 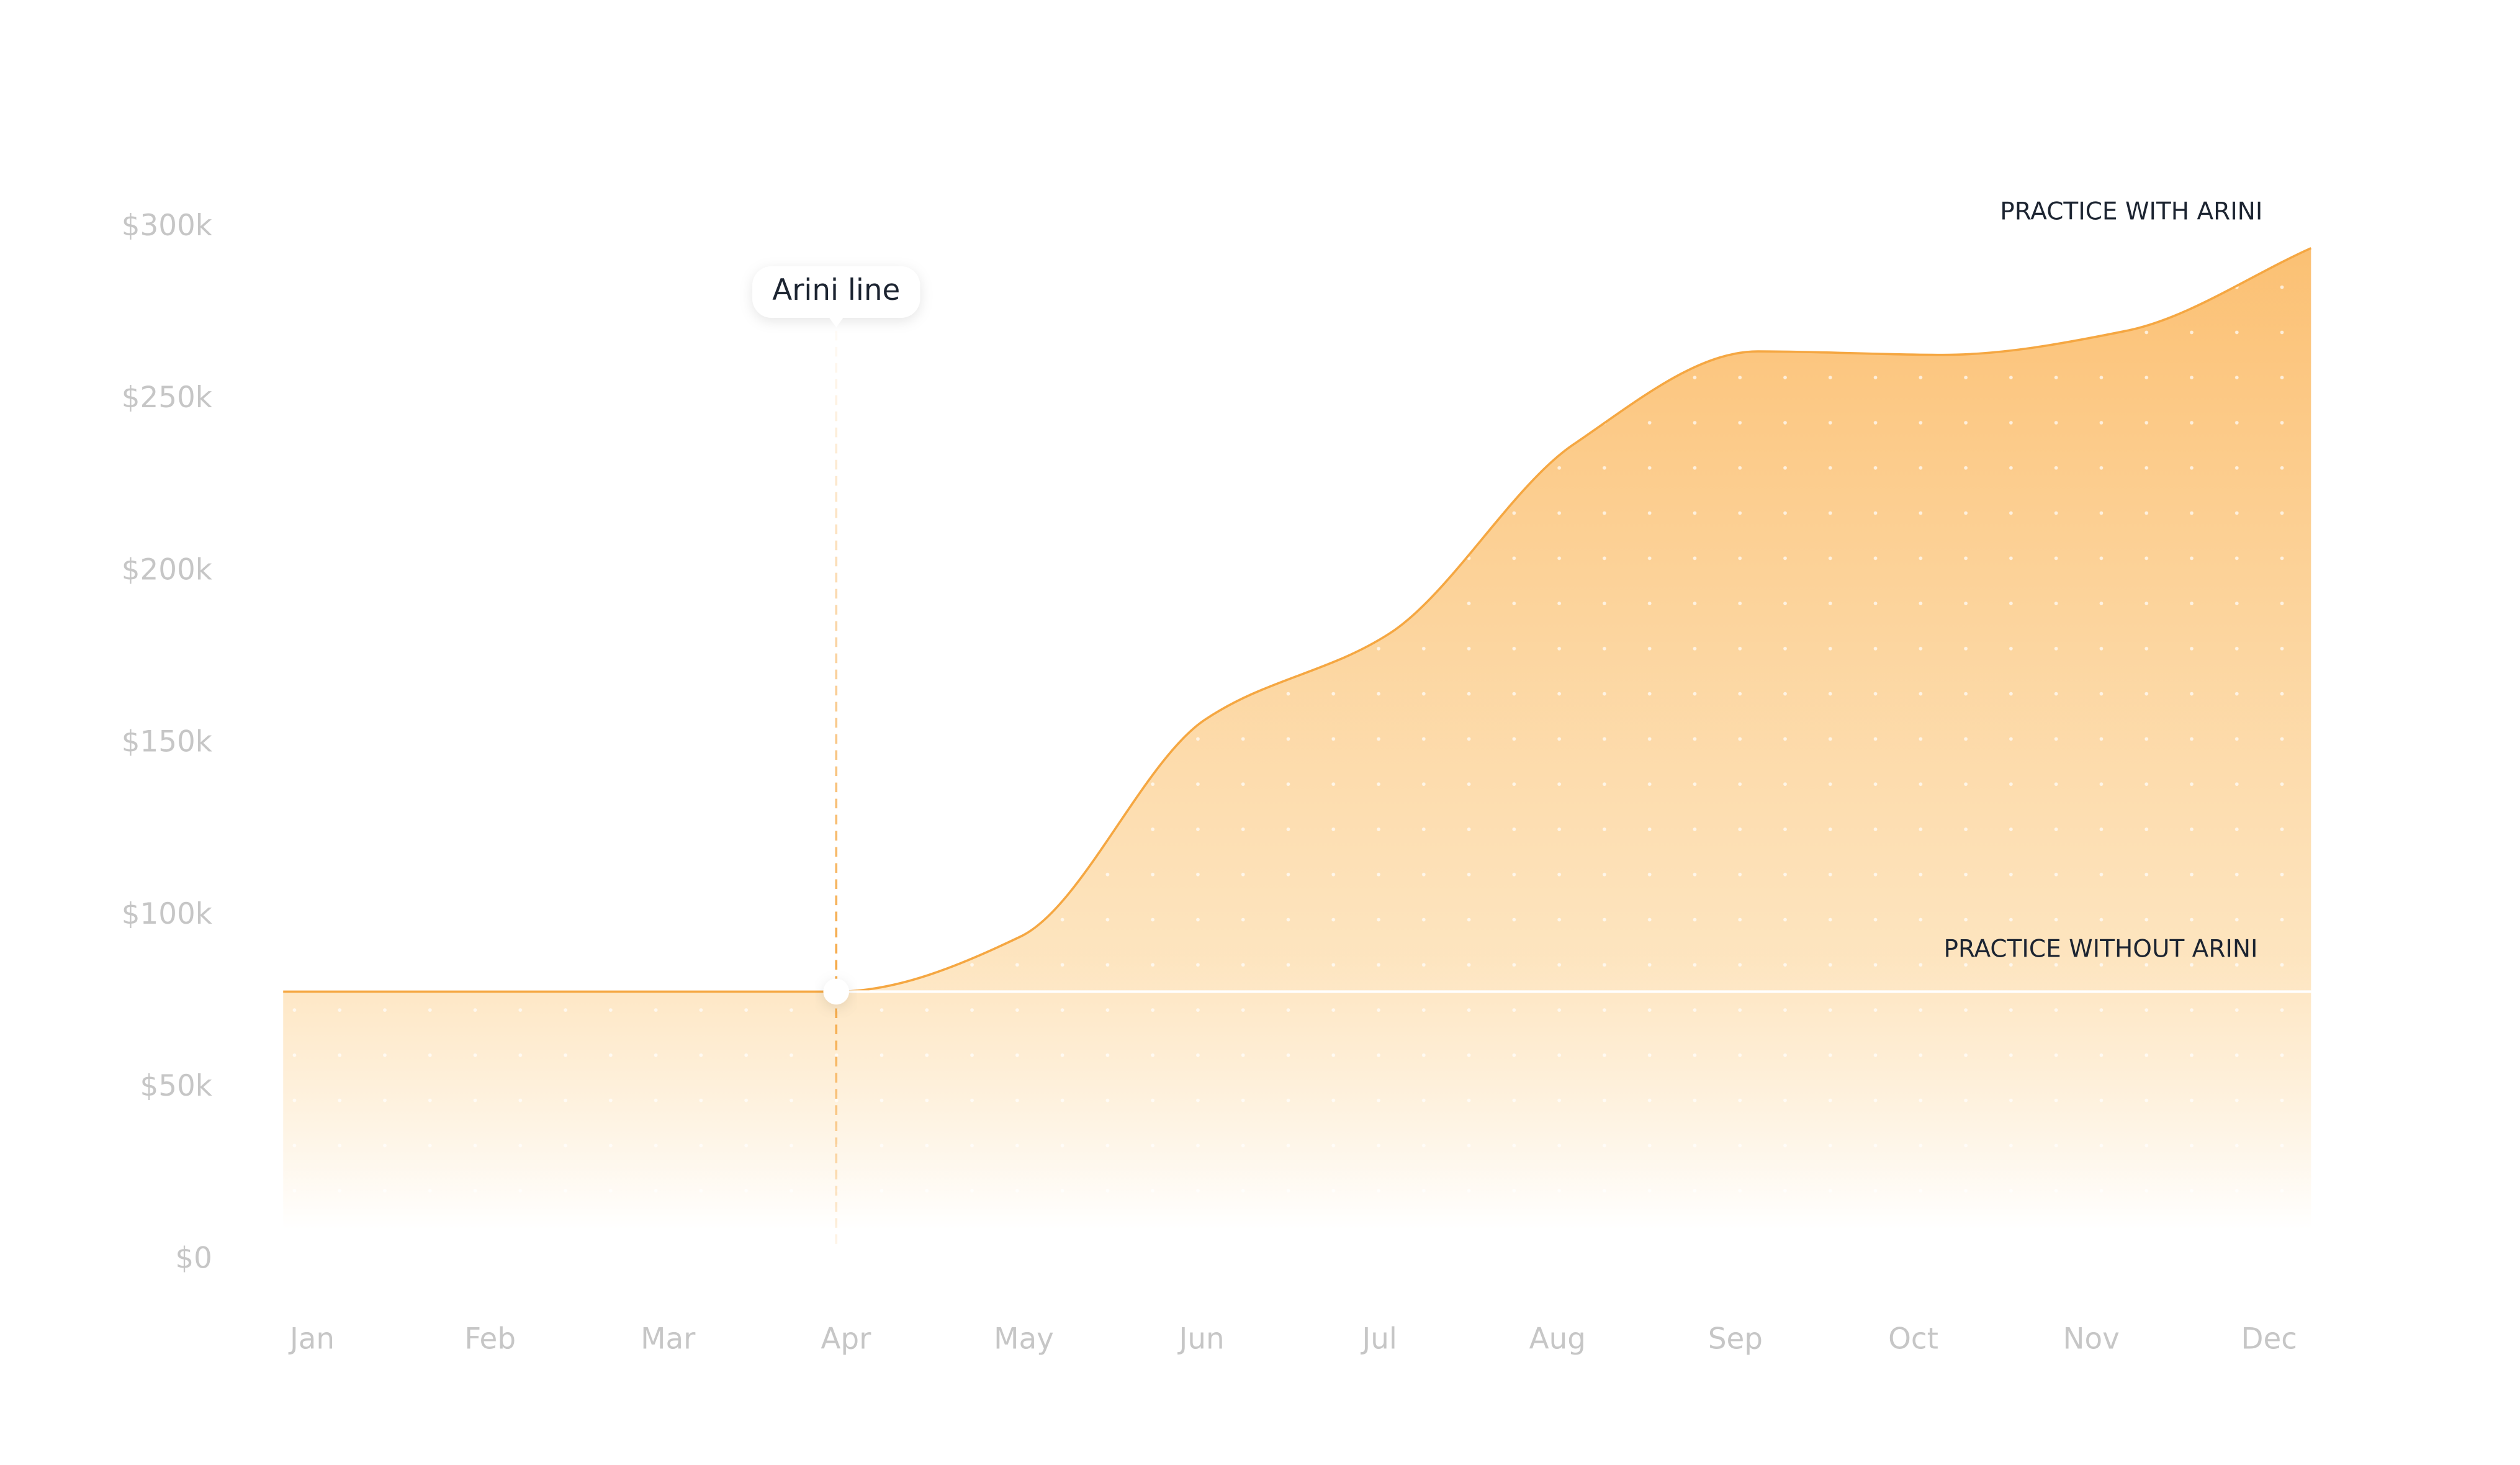 What do you see at coordinates (2269, 1339) in the screenshot?
I see `x-tick-label: Dec` at bounding box center [2269, 1339].